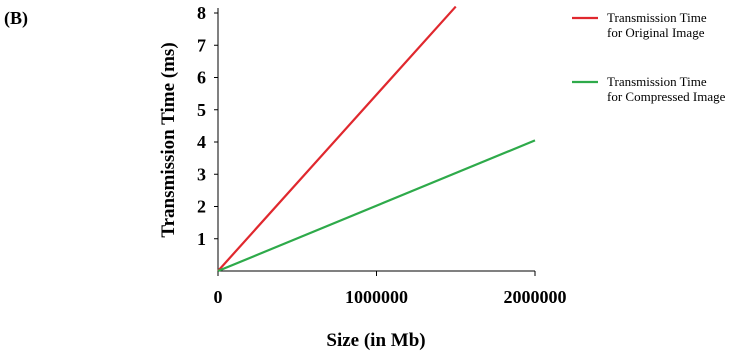 This screenshot has width=737, height=356. What do you see at coordinates (656, 32) in the screenshot?
I see `legend-label-0: for Original Image` at bounding box center [656, 32].